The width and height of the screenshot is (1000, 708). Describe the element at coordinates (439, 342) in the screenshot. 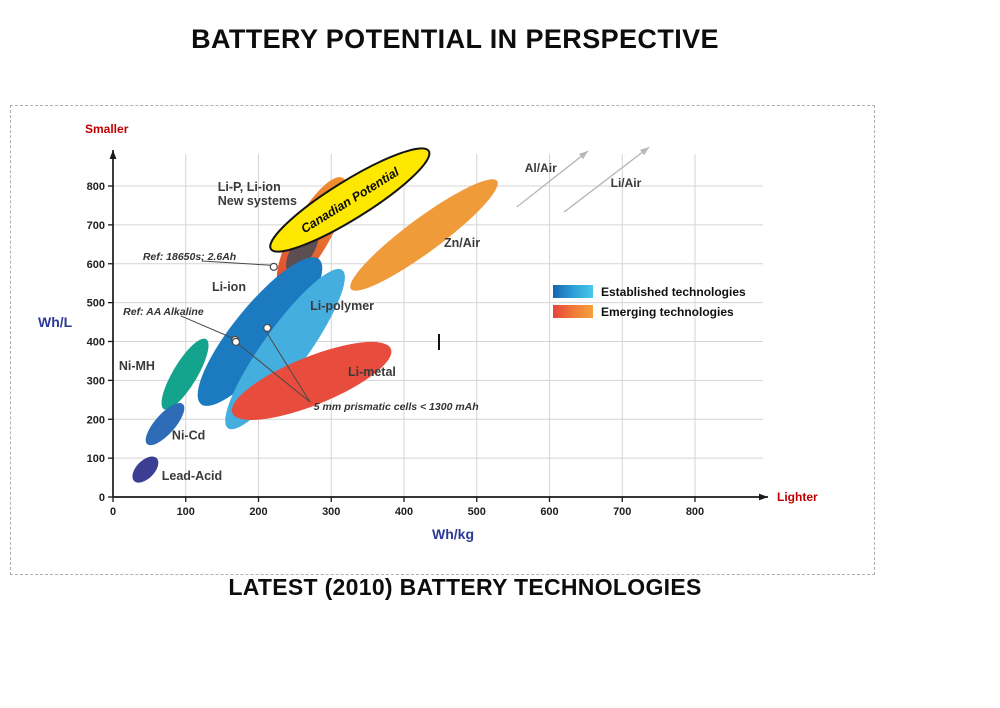

I see `text-cursor-artifact` at that location.